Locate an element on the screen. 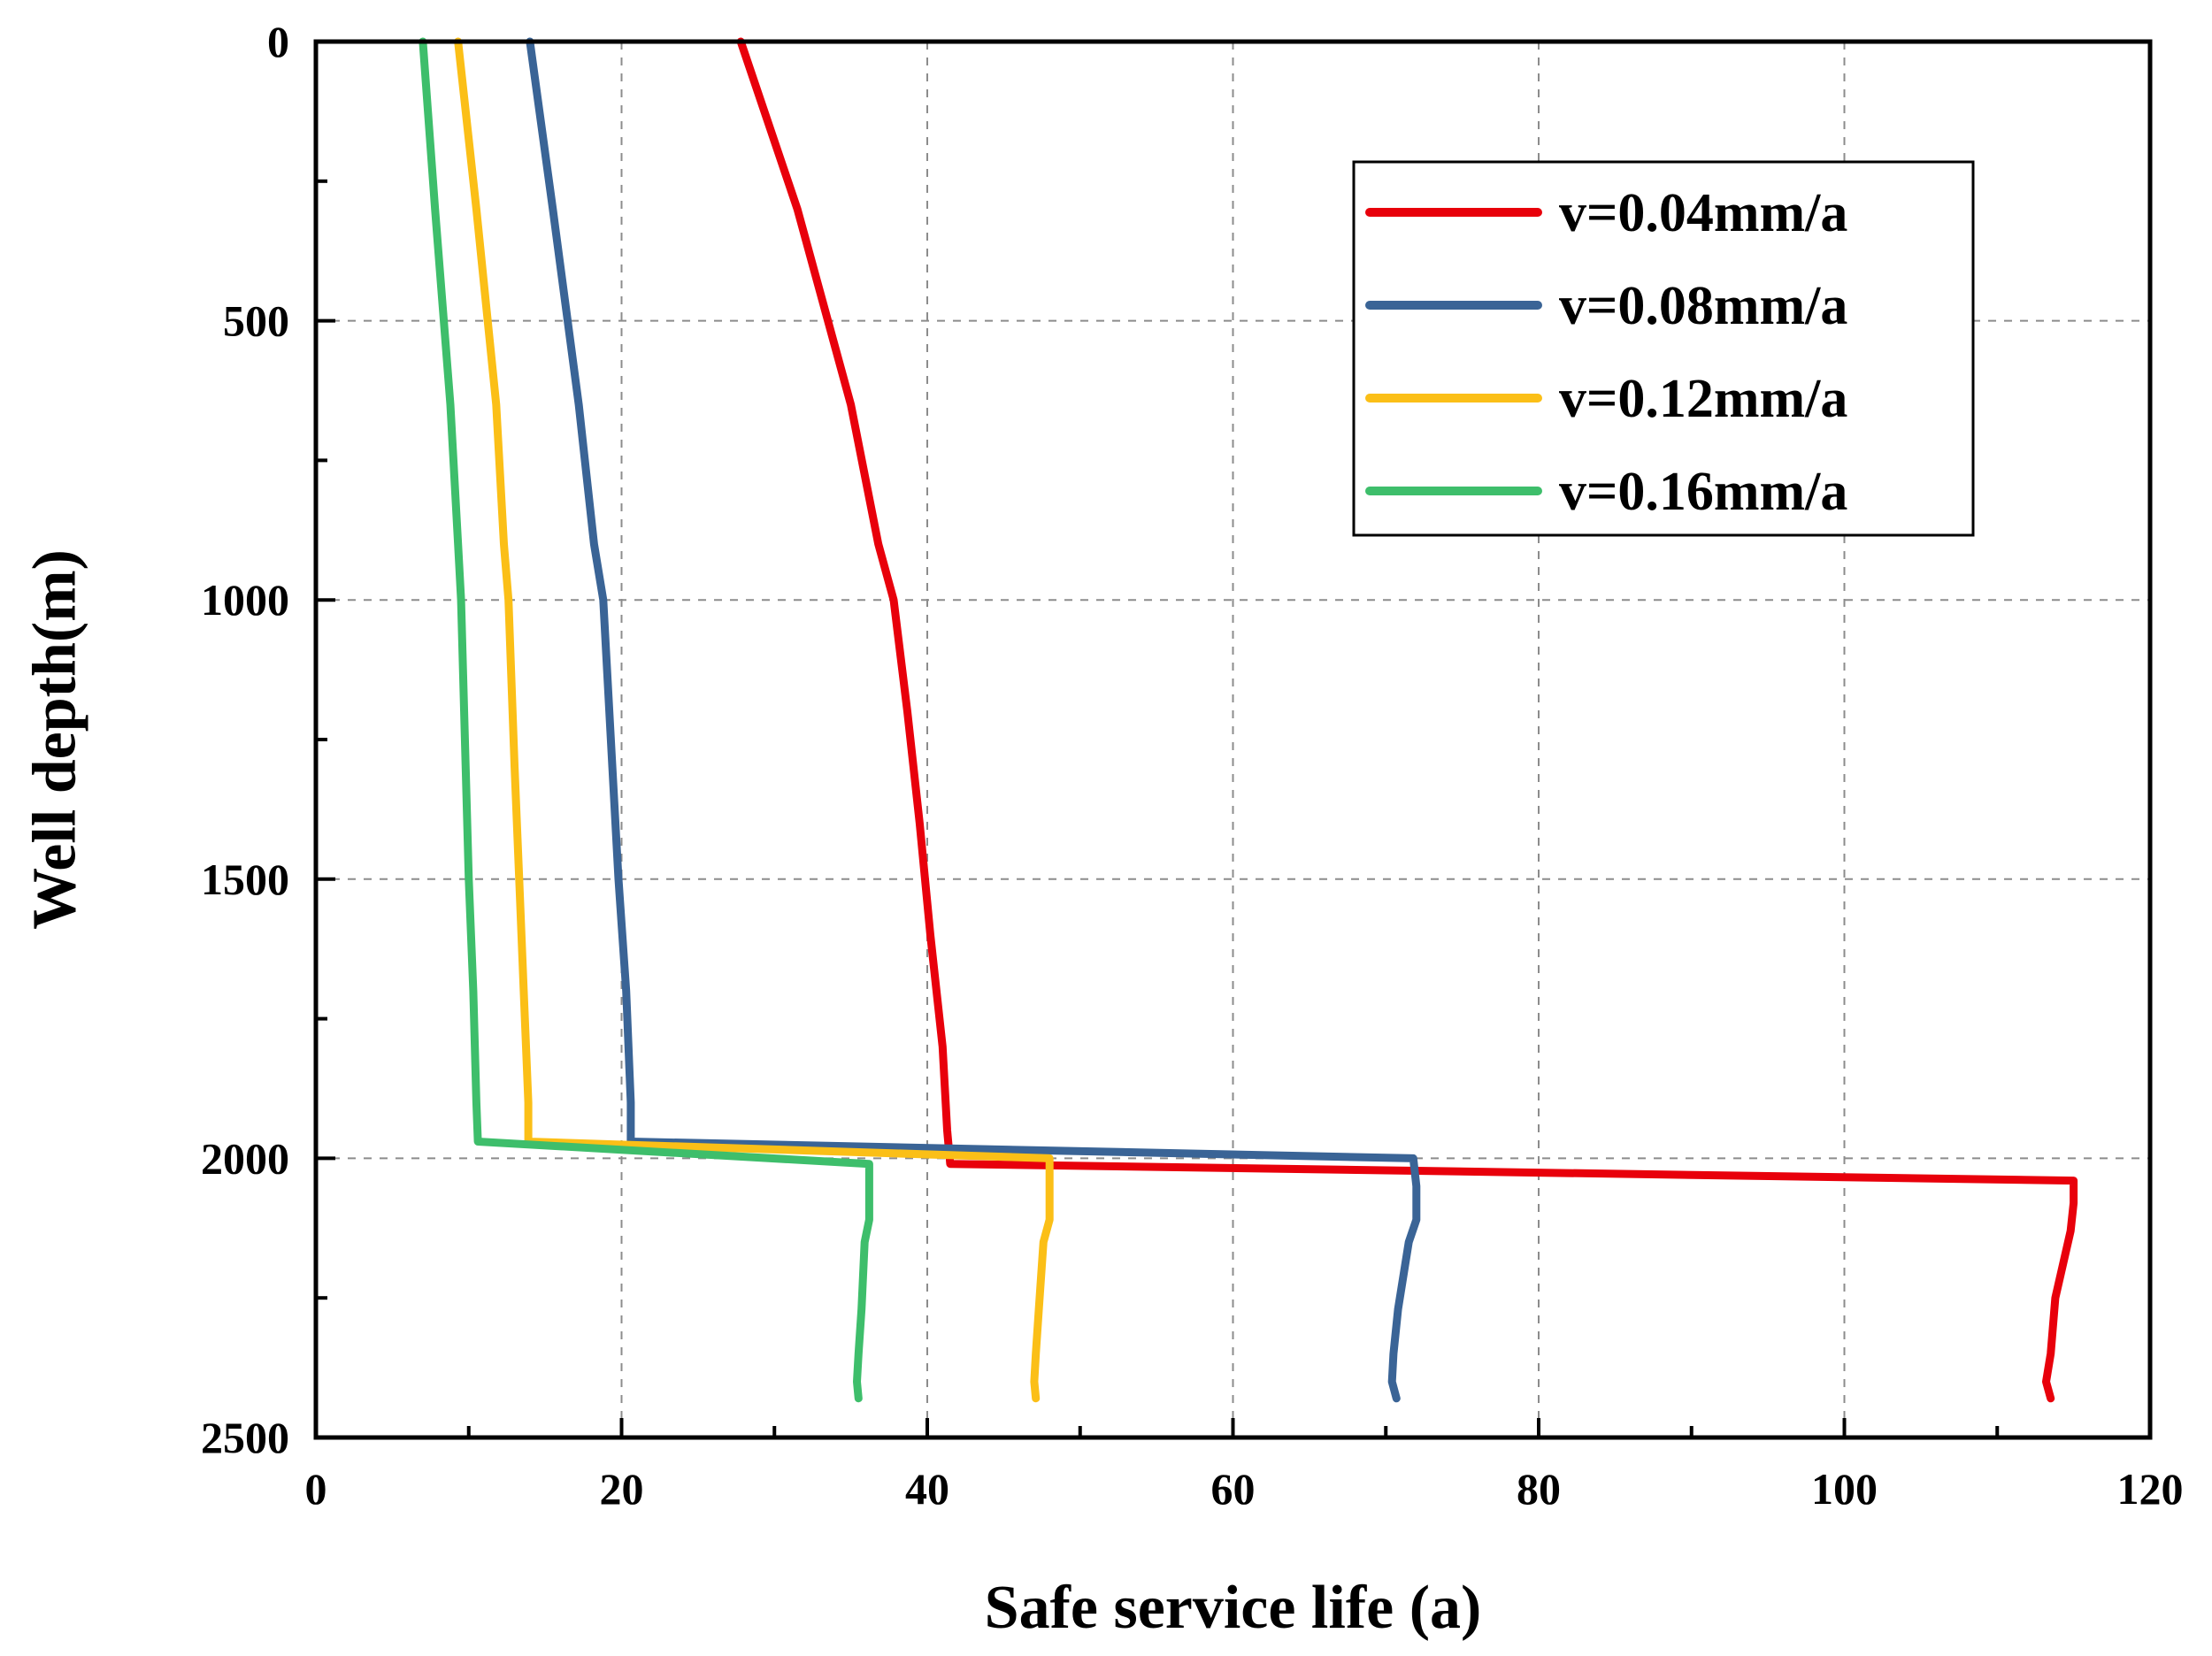  legend-label: v=0.04mm/a is located at coordinates (1703, 213).